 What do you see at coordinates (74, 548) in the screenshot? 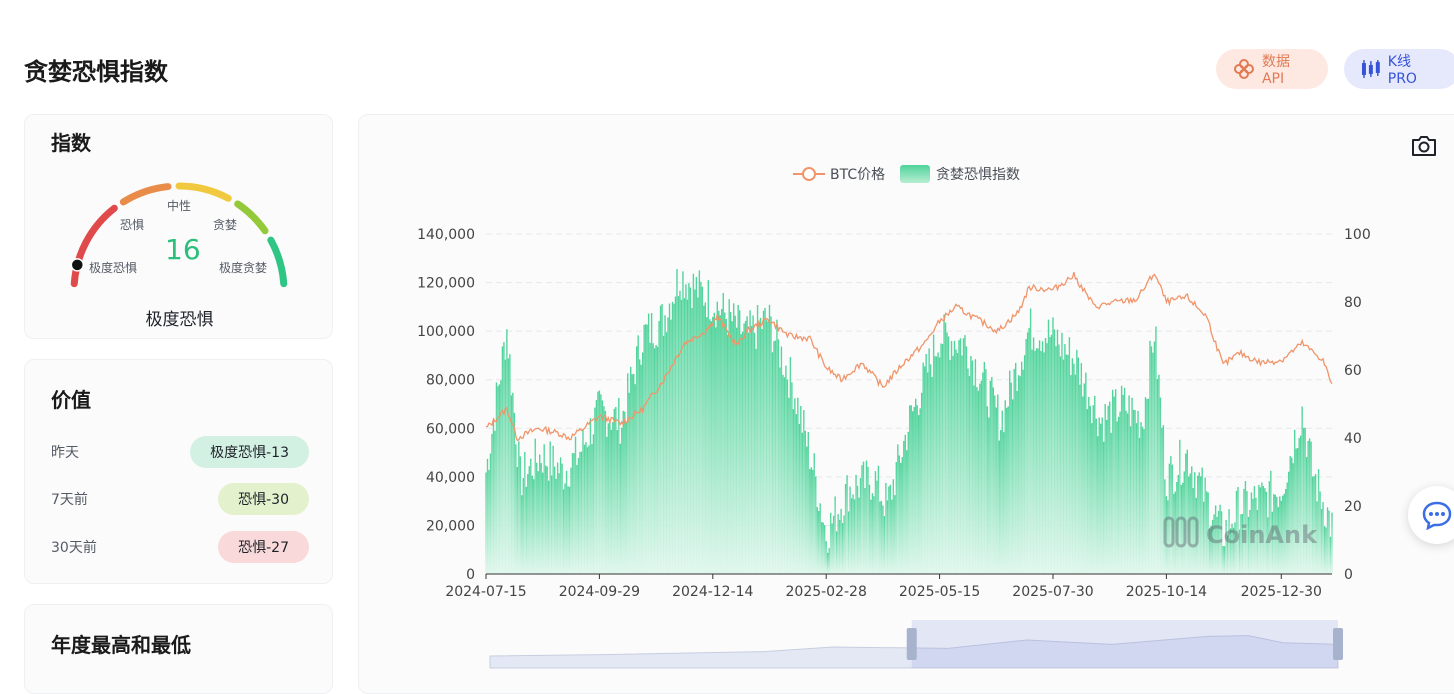
I see `value-row-label: 30天前` at bounding box center [74, 548].